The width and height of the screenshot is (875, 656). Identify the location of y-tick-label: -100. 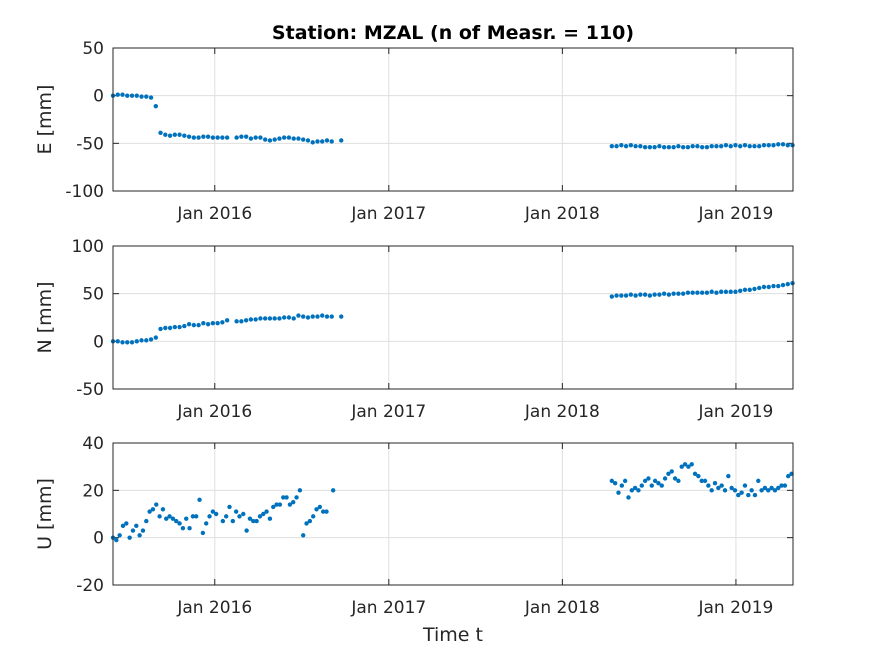
(84, 192).